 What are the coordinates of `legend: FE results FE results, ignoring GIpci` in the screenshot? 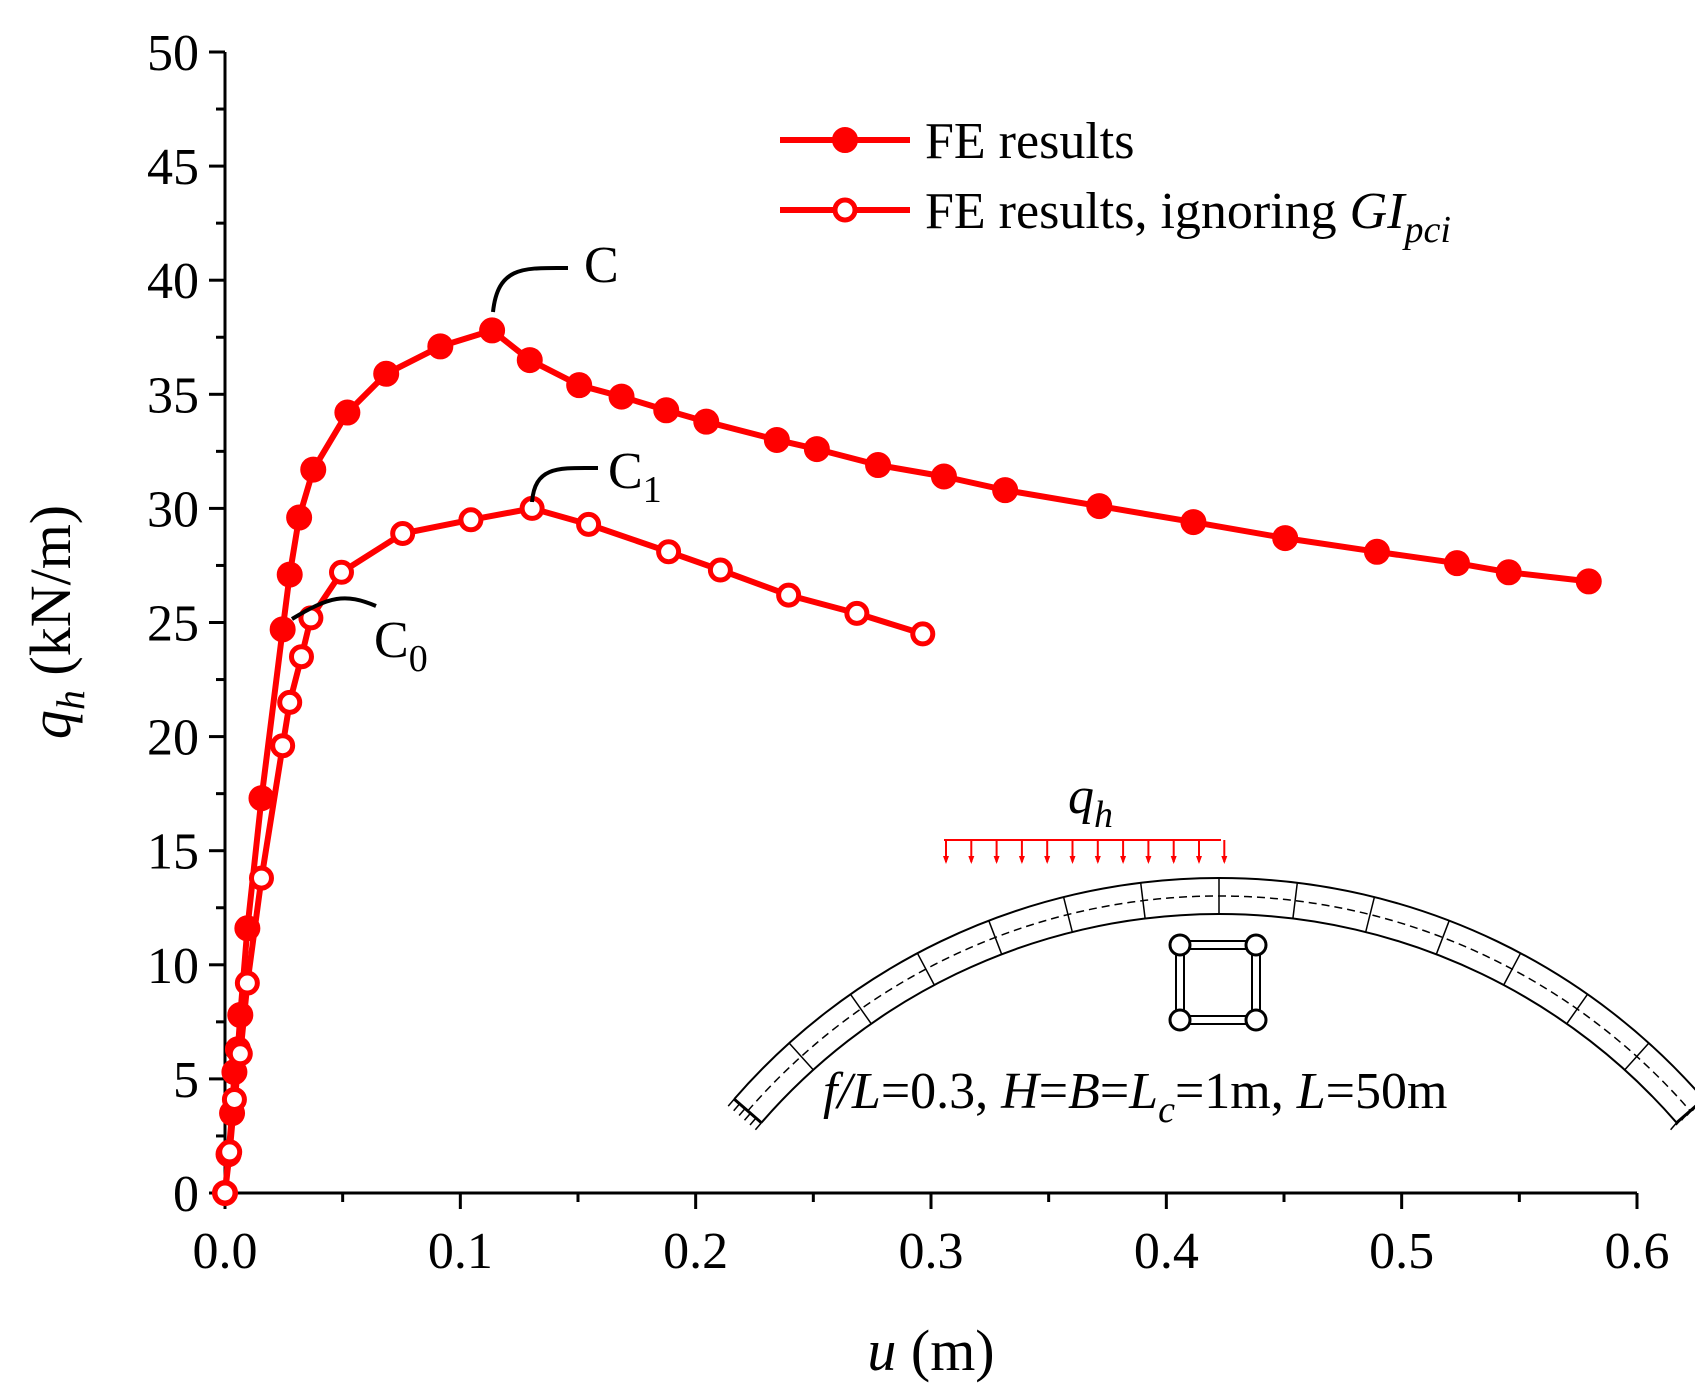 It's located at (1115, 182).